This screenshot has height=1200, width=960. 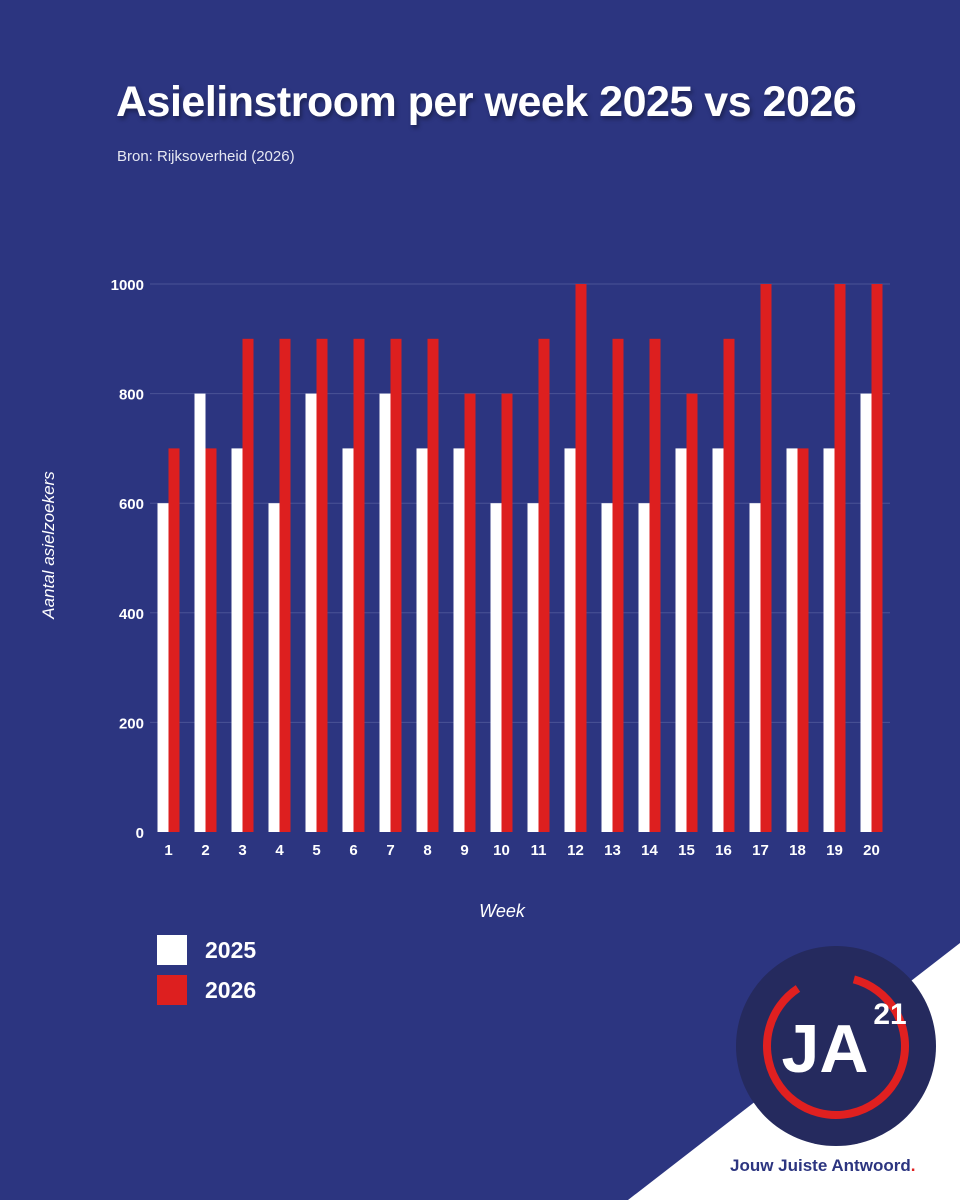 What do you see at coordinates (205, 850) in the screenshot?
I see `x-tick-label: 2` at bounding box center [205, 850].